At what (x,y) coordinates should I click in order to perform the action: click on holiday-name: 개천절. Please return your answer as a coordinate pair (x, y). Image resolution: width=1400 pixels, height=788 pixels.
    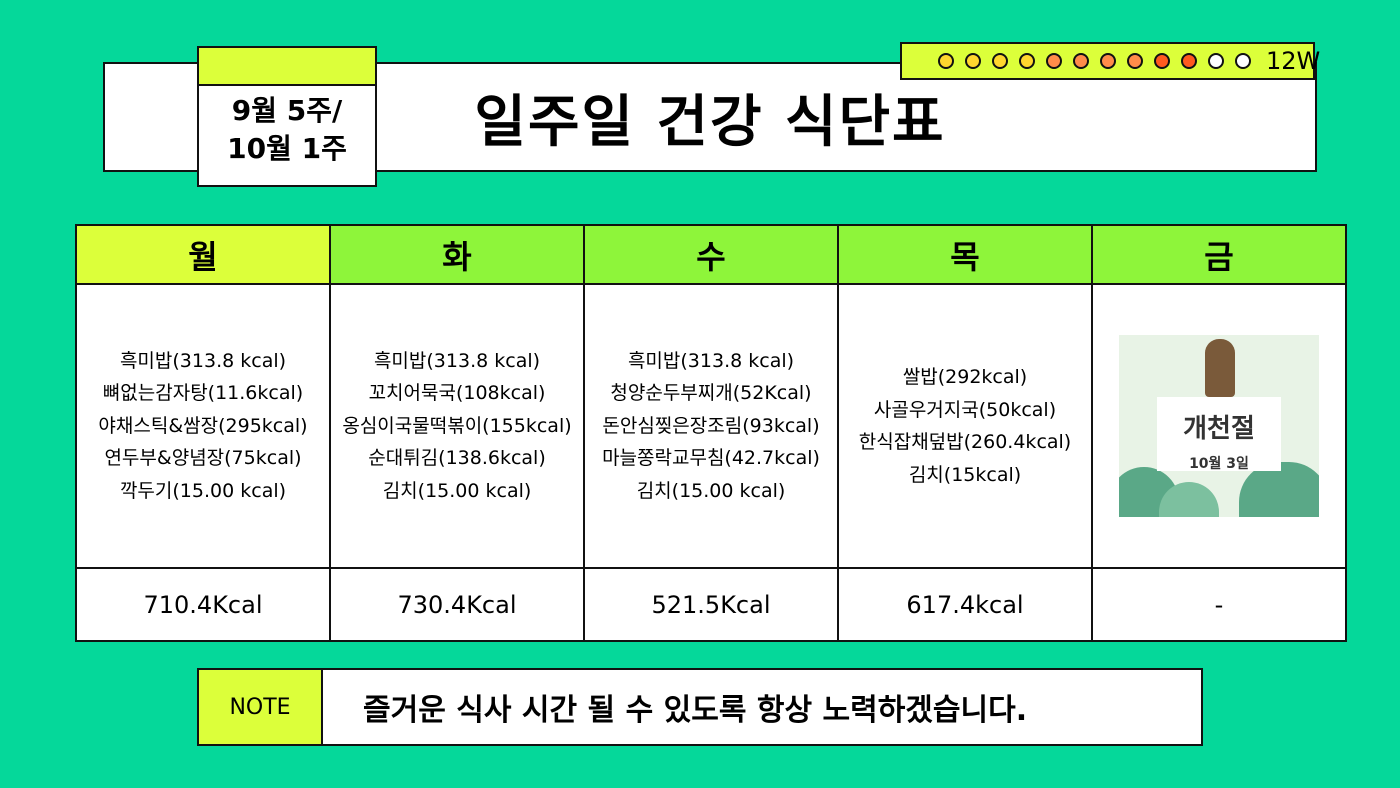
    Looking at the image, I should click on (1219, 429).